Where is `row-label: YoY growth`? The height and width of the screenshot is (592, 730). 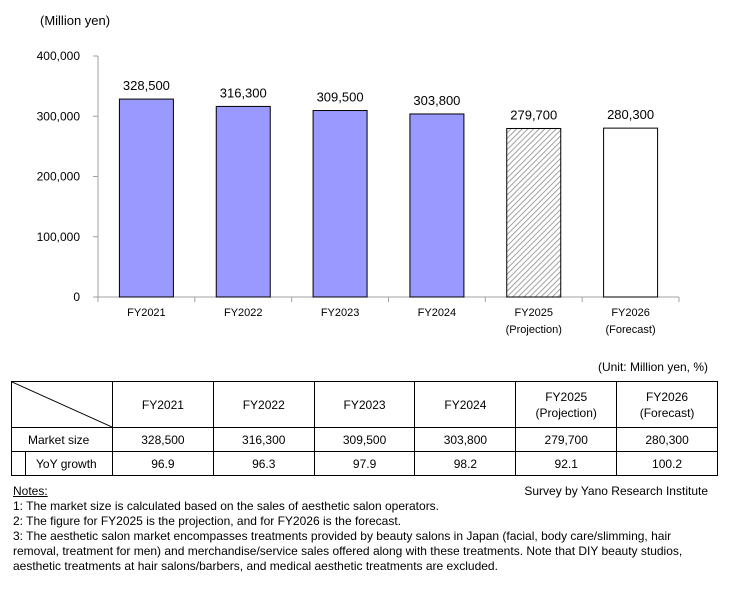
row-label: YoY growth is located at coordinates (62, 463).